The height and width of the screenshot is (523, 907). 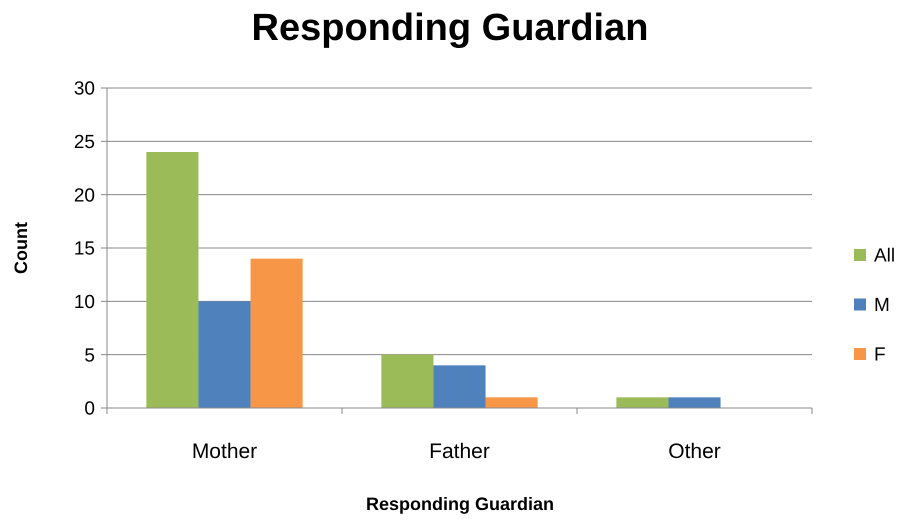 I want to click on y-tick-label: 30, so click(x=84, y=89).